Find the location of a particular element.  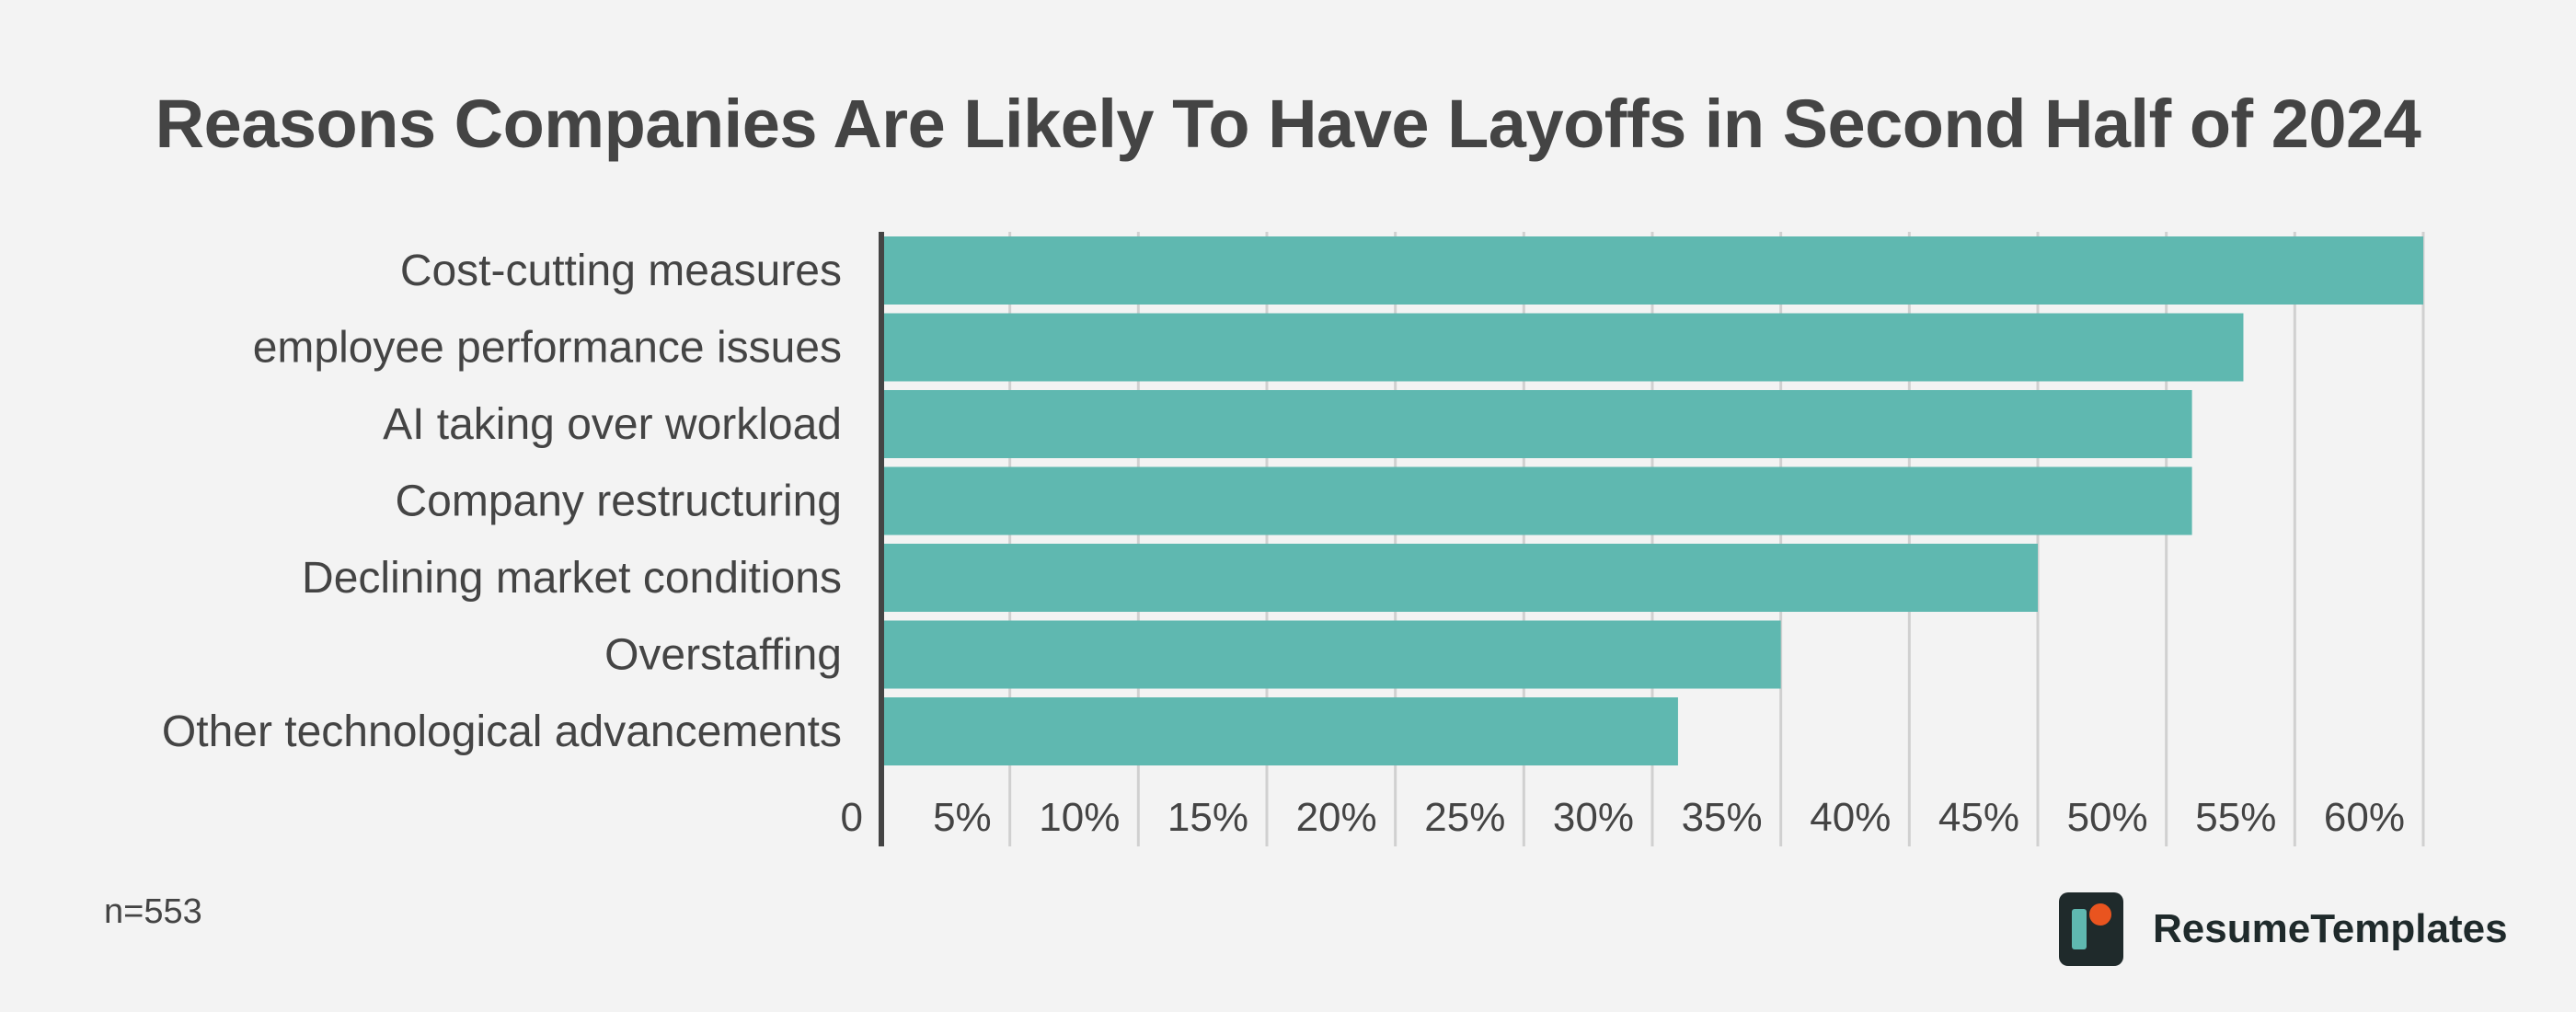

tick-label: 15% is located at coordinates (1207, 817).